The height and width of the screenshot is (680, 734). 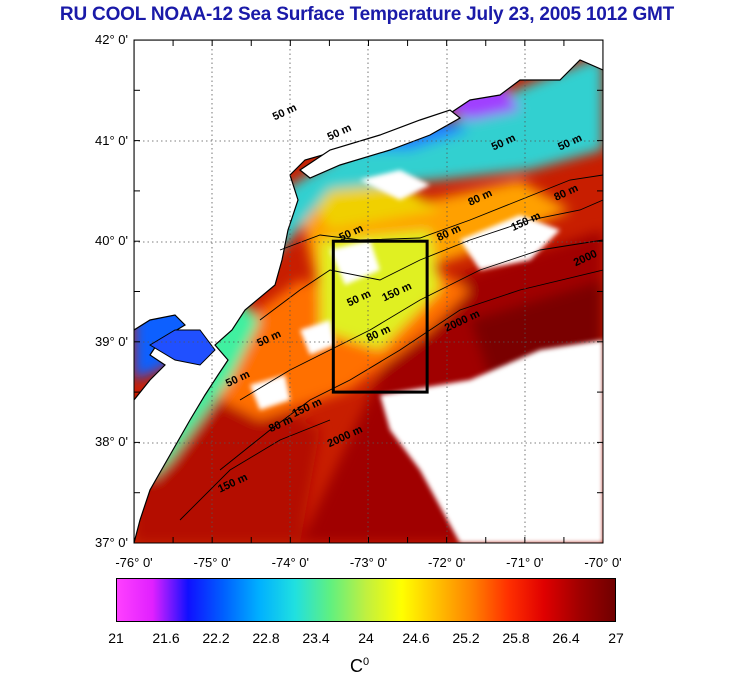 I want to click on colorbar-tick-label: 24.6, so click(x=416, y=638).